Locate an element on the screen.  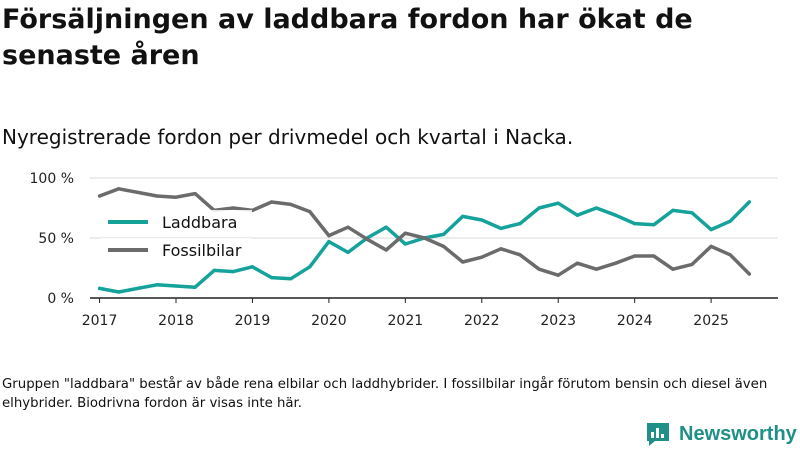
x-tick-label: 2023 is located at coordinates (558, 321).